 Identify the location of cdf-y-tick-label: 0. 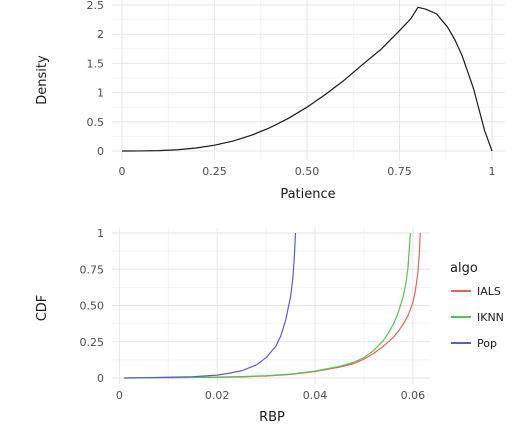
(100, 378).